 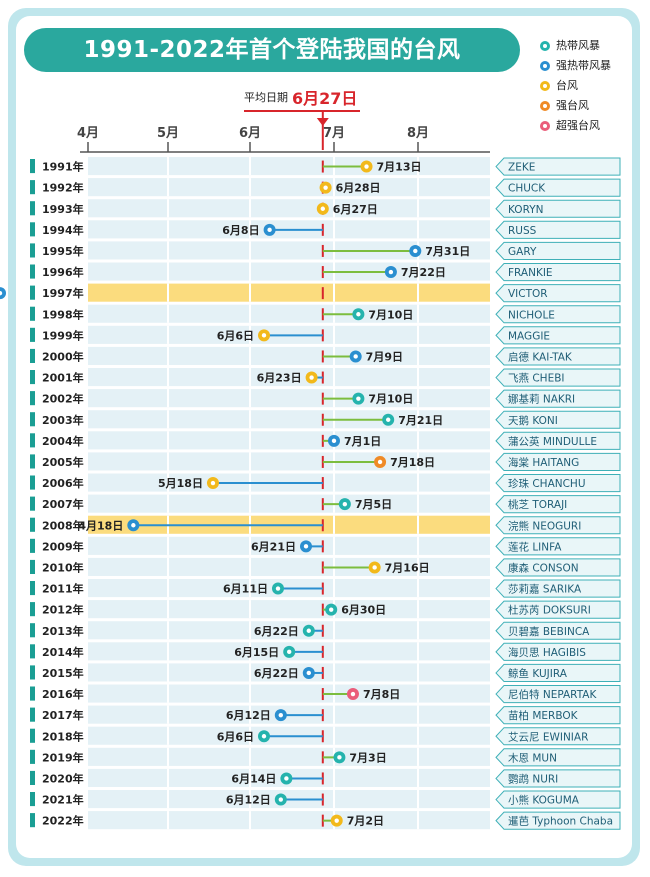 What do you see at coordinates (63, 335) in the screenshot?
I see `year-label: 1999年` at bounding box center [63, 335].